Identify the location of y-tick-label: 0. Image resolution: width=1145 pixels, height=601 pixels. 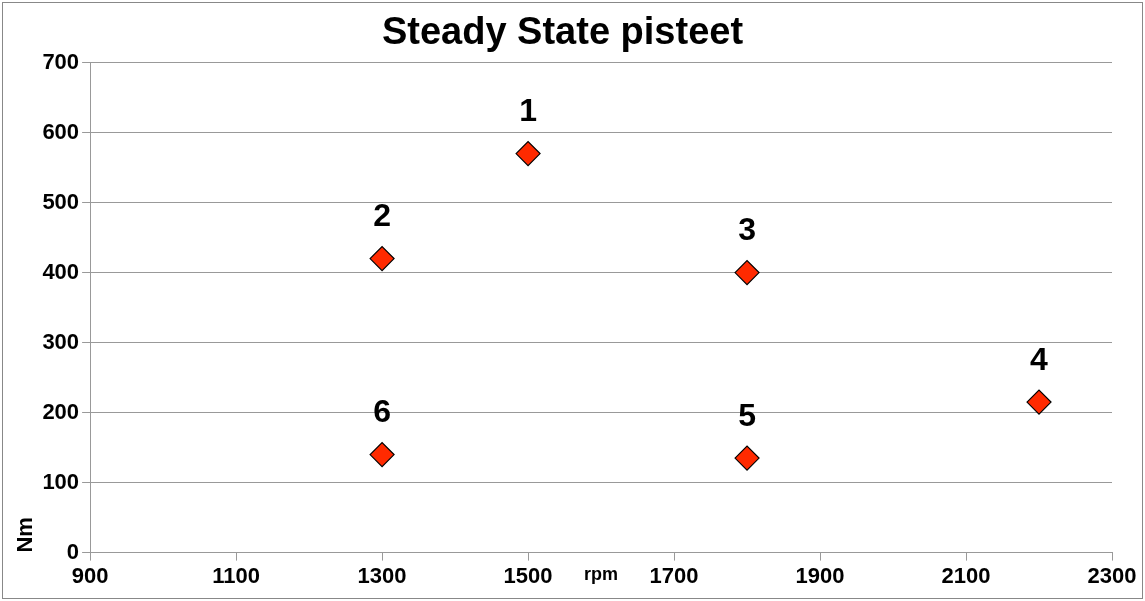
(73, 551).